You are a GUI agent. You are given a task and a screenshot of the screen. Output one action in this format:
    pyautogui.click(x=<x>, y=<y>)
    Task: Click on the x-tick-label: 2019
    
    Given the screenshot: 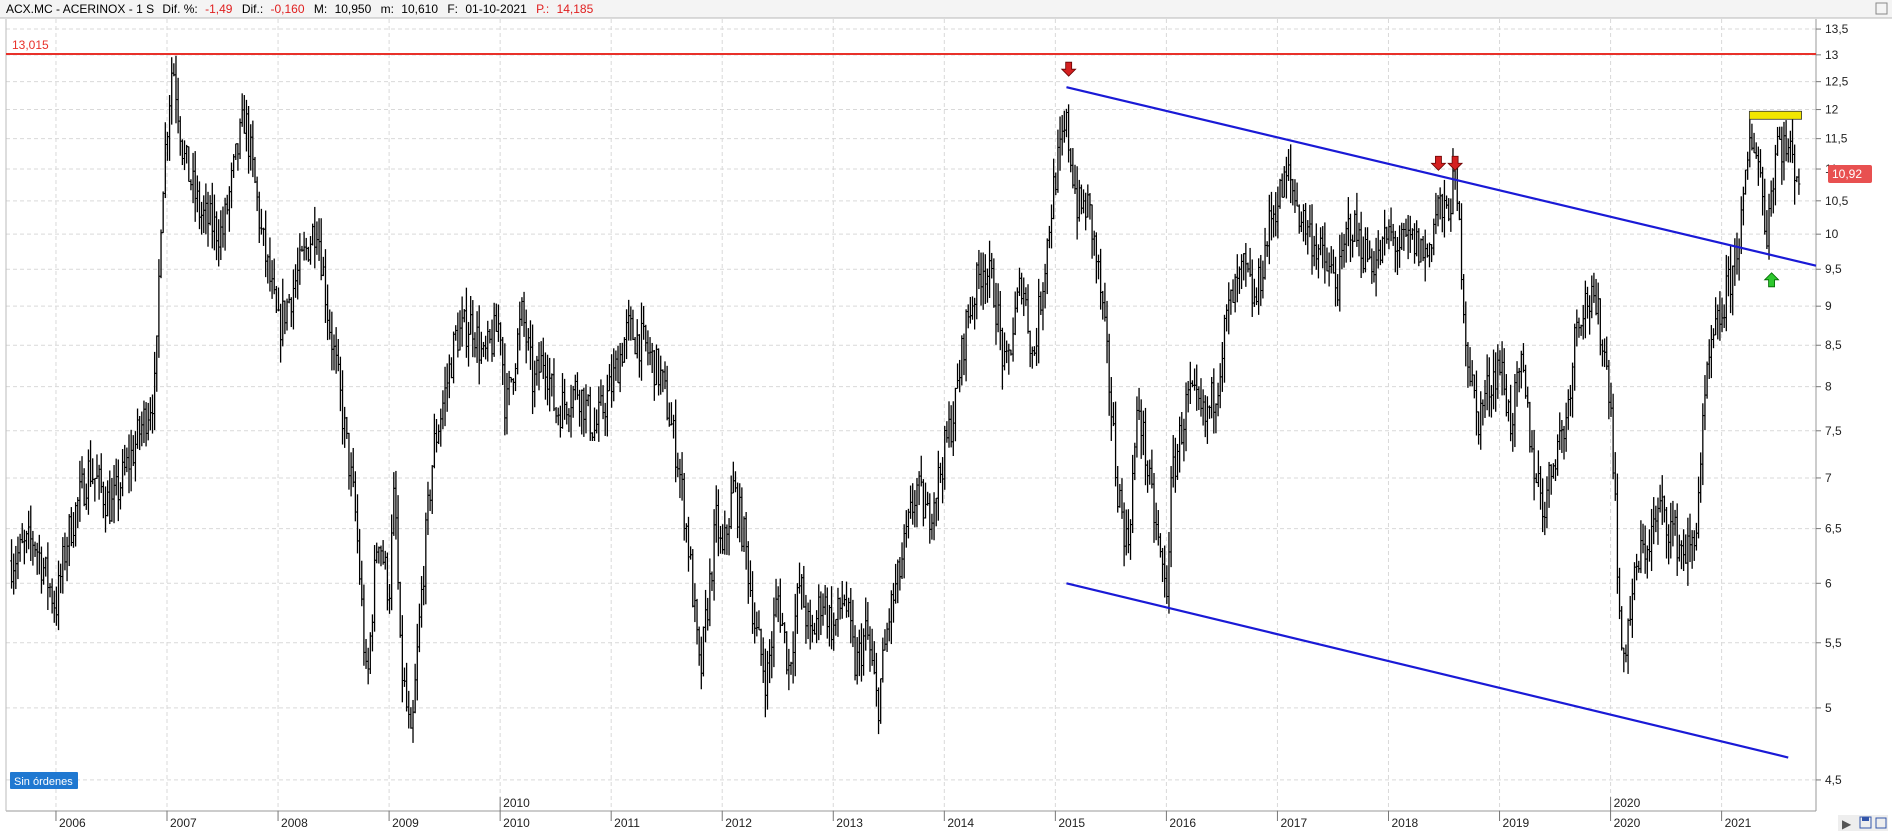 What is the action you would take?
    pyautogui.click(x=1516, y=823)
    